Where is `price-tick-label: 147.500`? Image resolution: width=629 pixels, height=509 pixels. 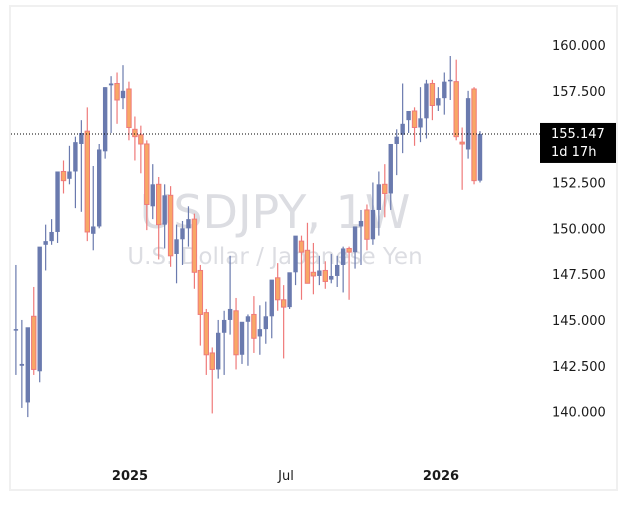
price-tick-label: 147.500 is located at coordinates (579, 275).